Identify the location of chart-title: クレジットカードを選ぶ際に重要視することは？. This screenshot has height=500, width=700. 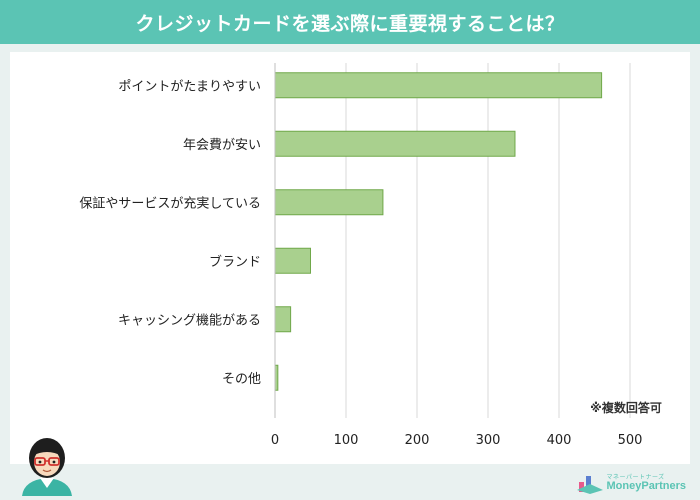
(350, 23).